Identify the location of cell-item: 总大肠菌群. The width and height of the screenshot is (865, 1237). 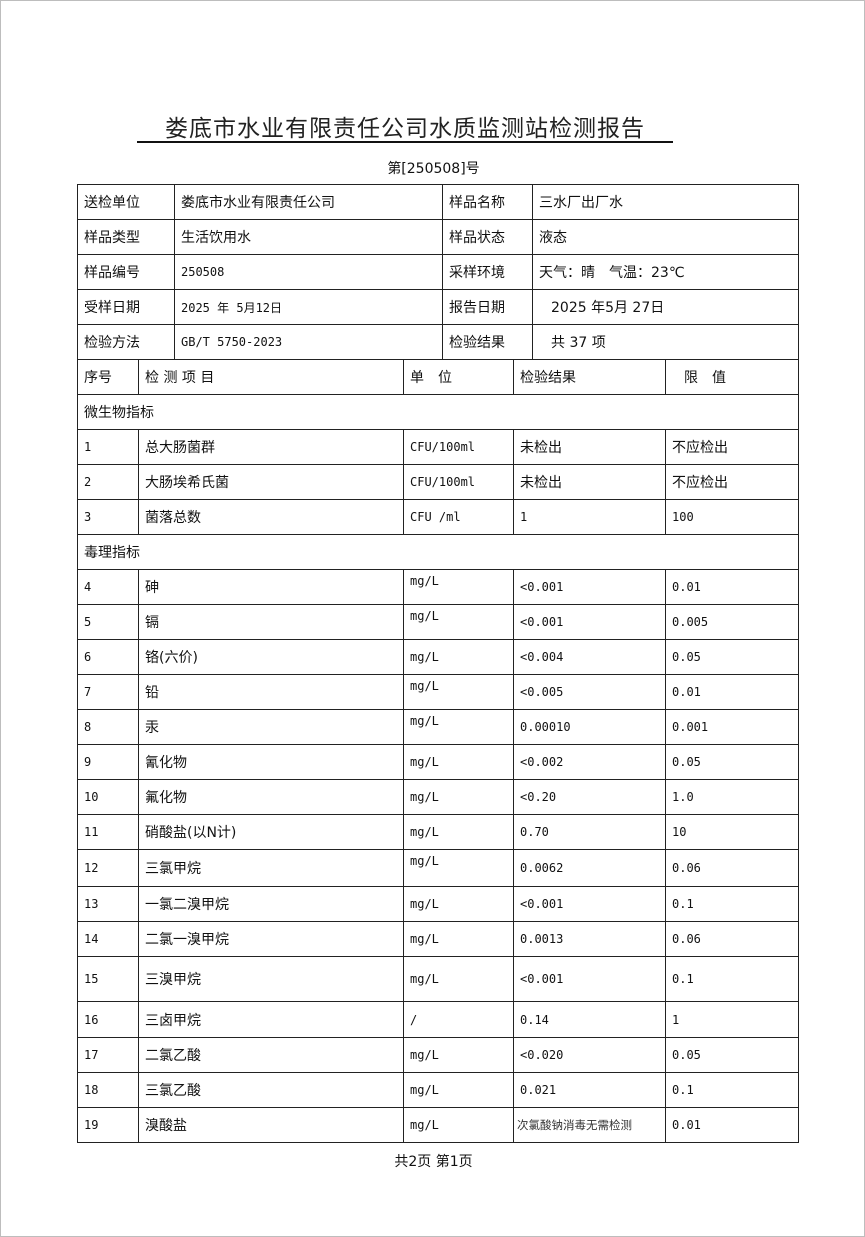
(271, 447).